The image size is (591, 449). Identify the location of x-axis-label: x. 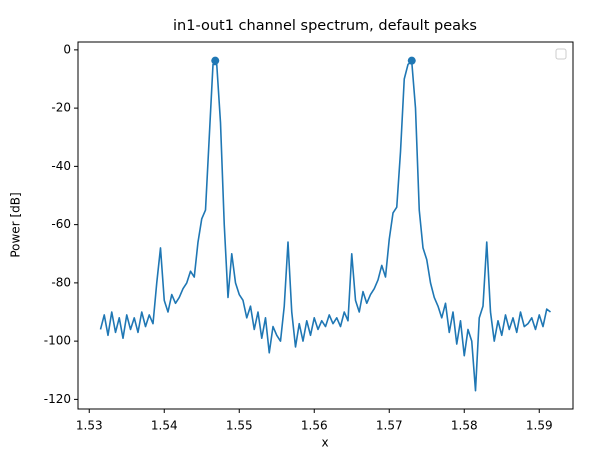
(324, 442).